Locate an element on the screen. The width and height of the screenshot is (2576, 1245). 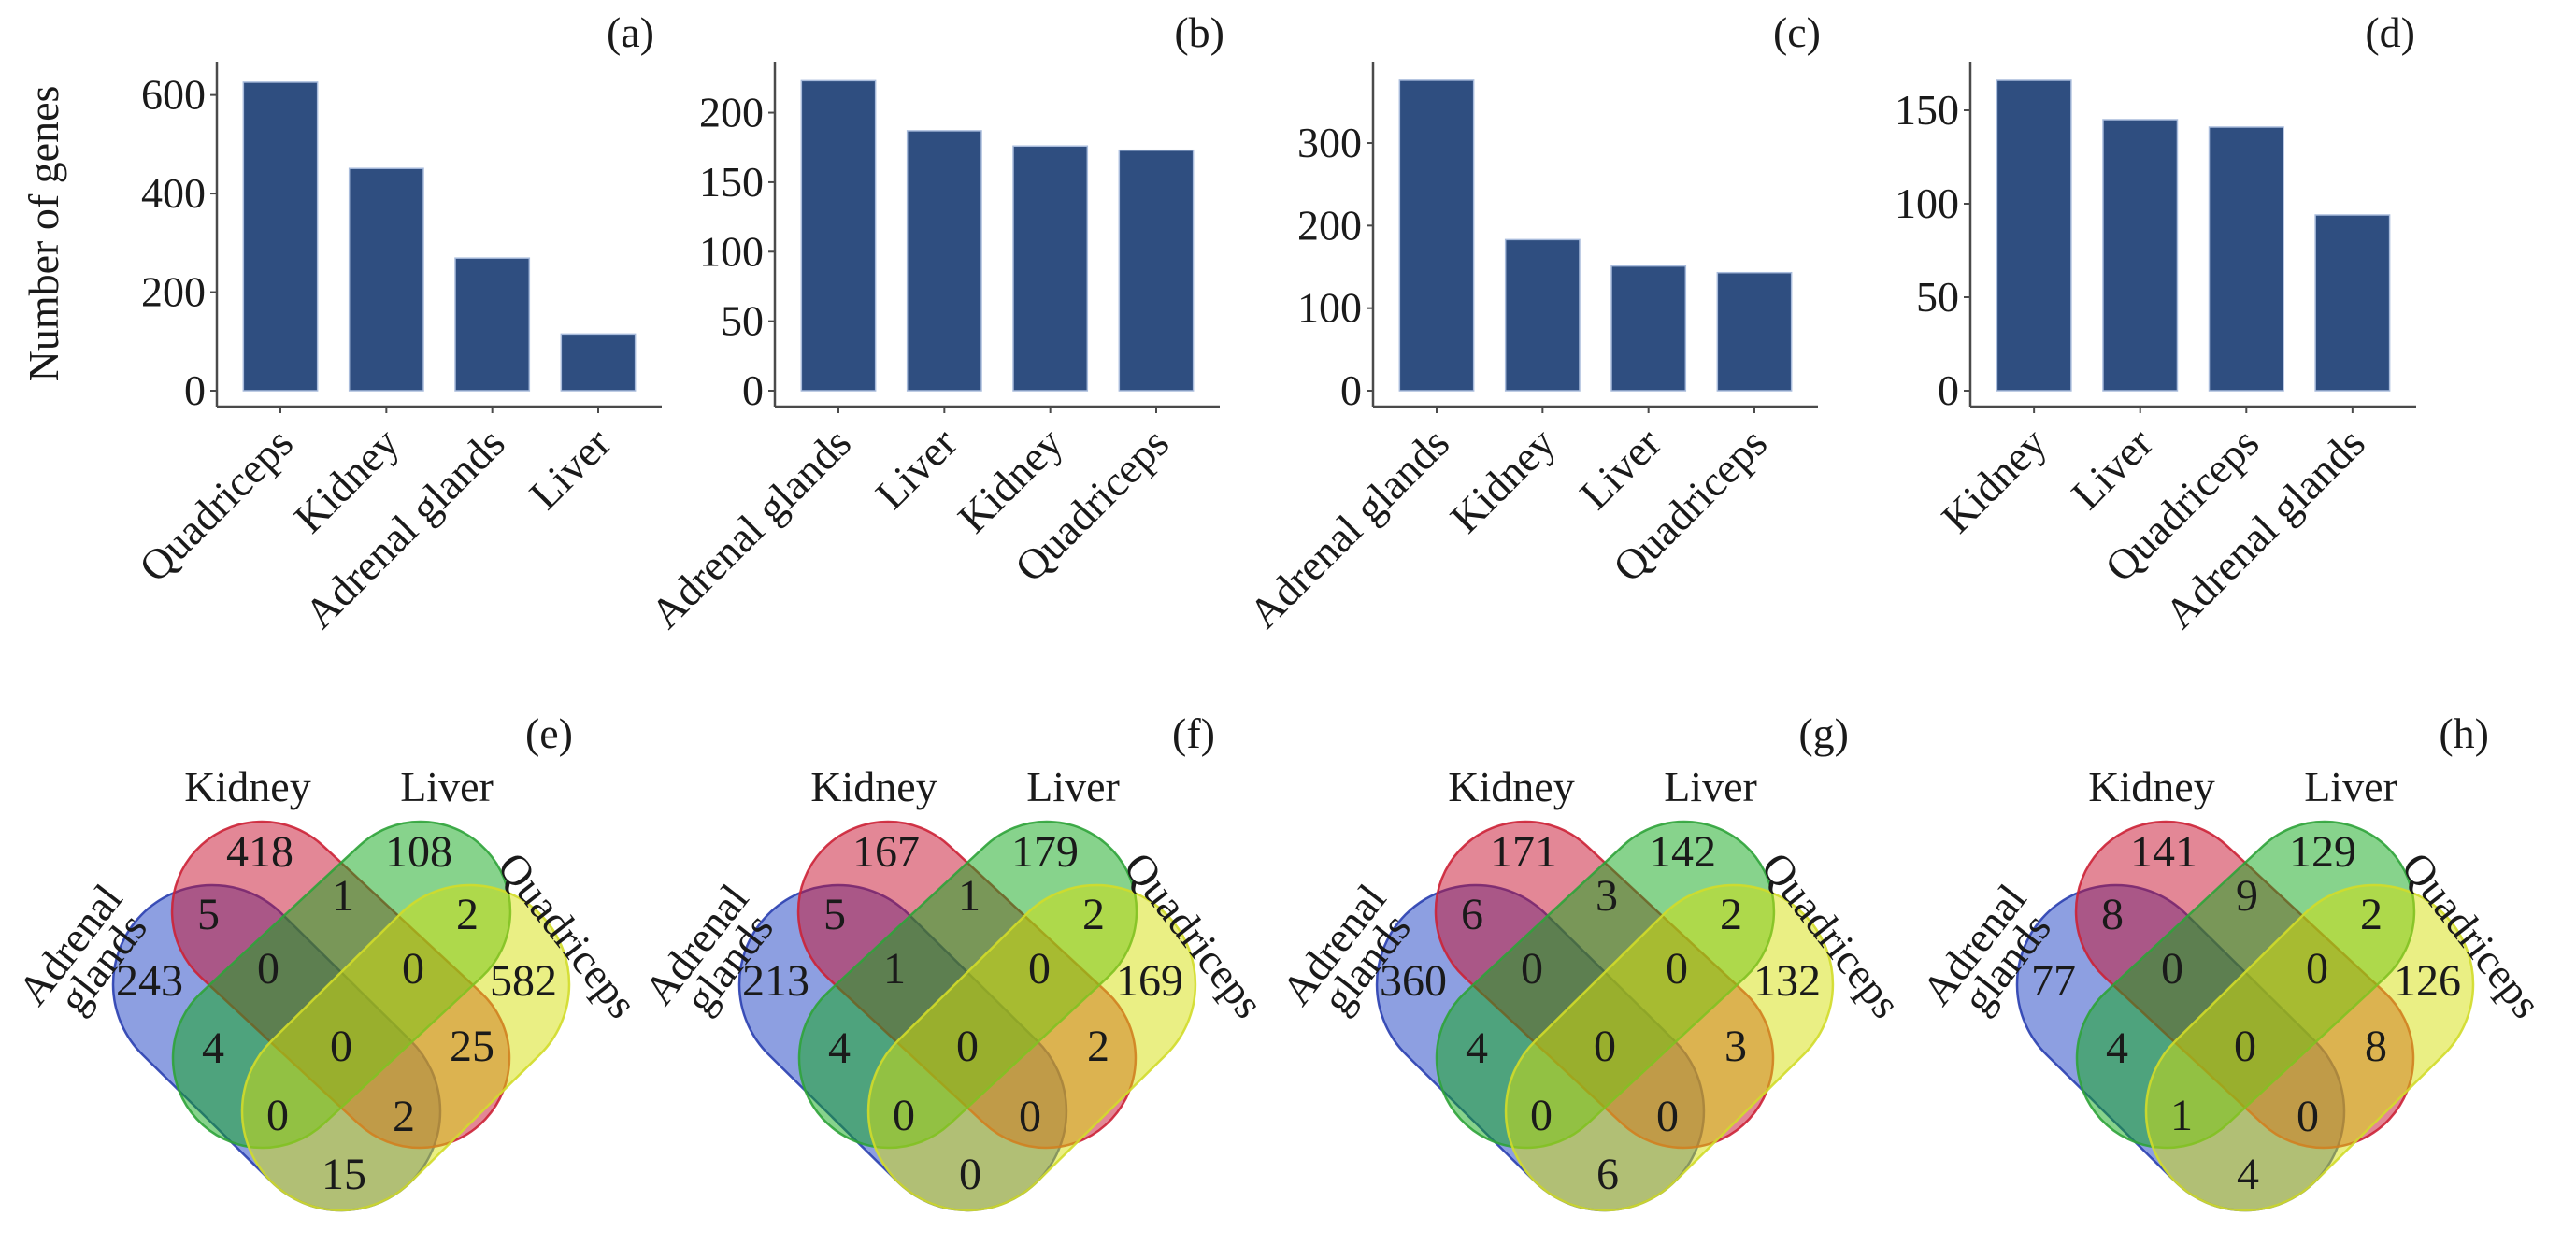
venn-region-count-akl: 1 is located at coordinates (894, 969).